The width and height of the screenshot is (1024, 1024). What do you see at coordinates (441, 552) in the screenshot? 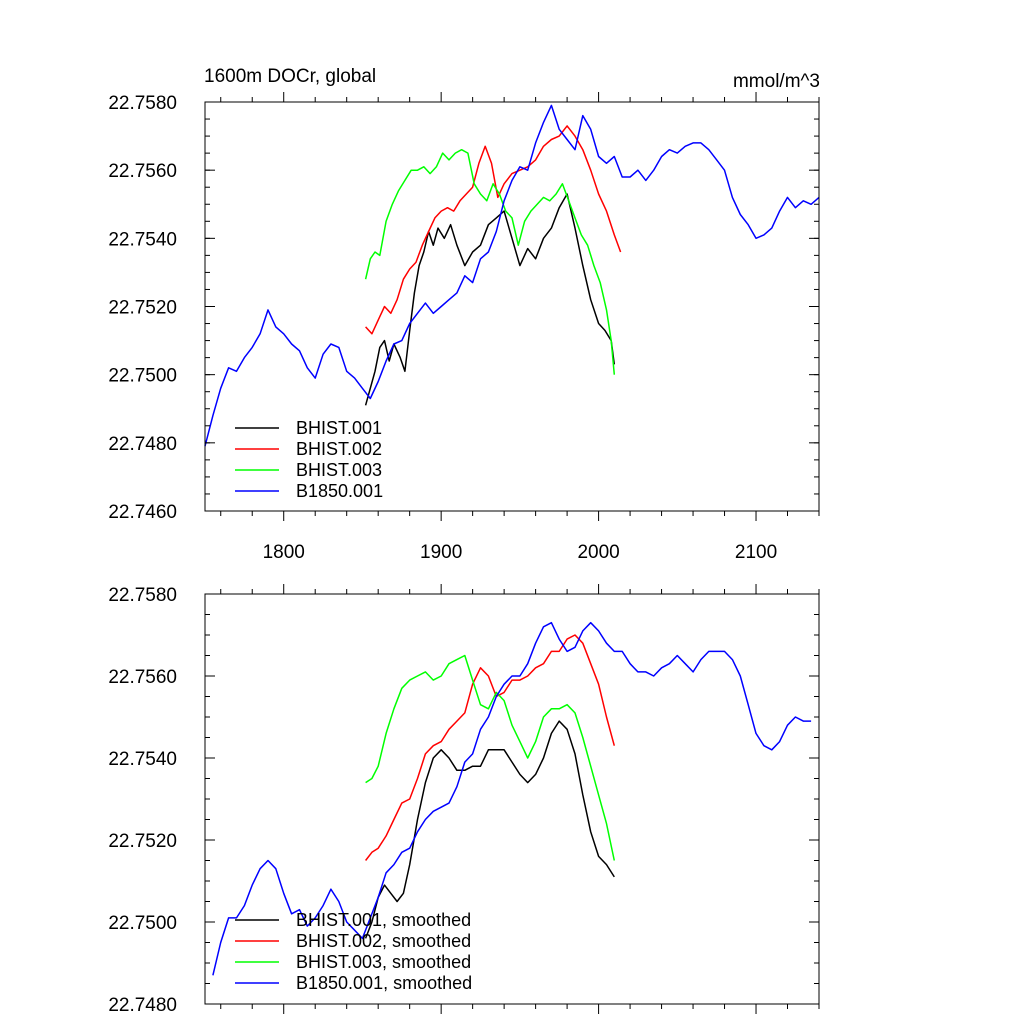
I see `x-tick-label: 1900` at bounding box center [441, 552].